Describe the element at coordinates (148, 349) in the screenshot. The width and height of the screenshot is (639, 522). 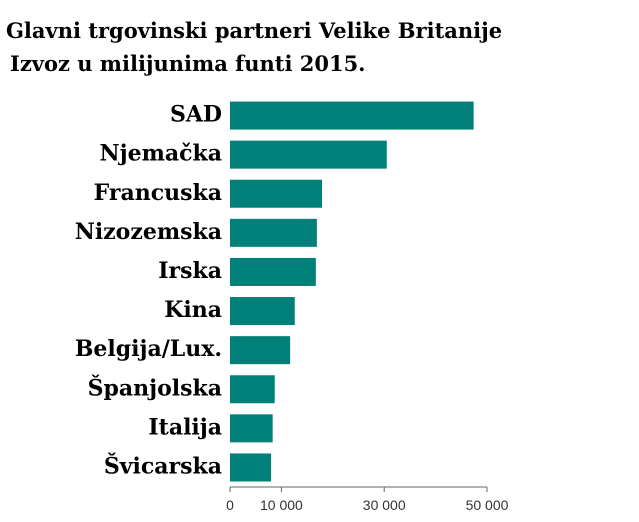
I see `y-tick-label: Belgija/Lux.` at that location.